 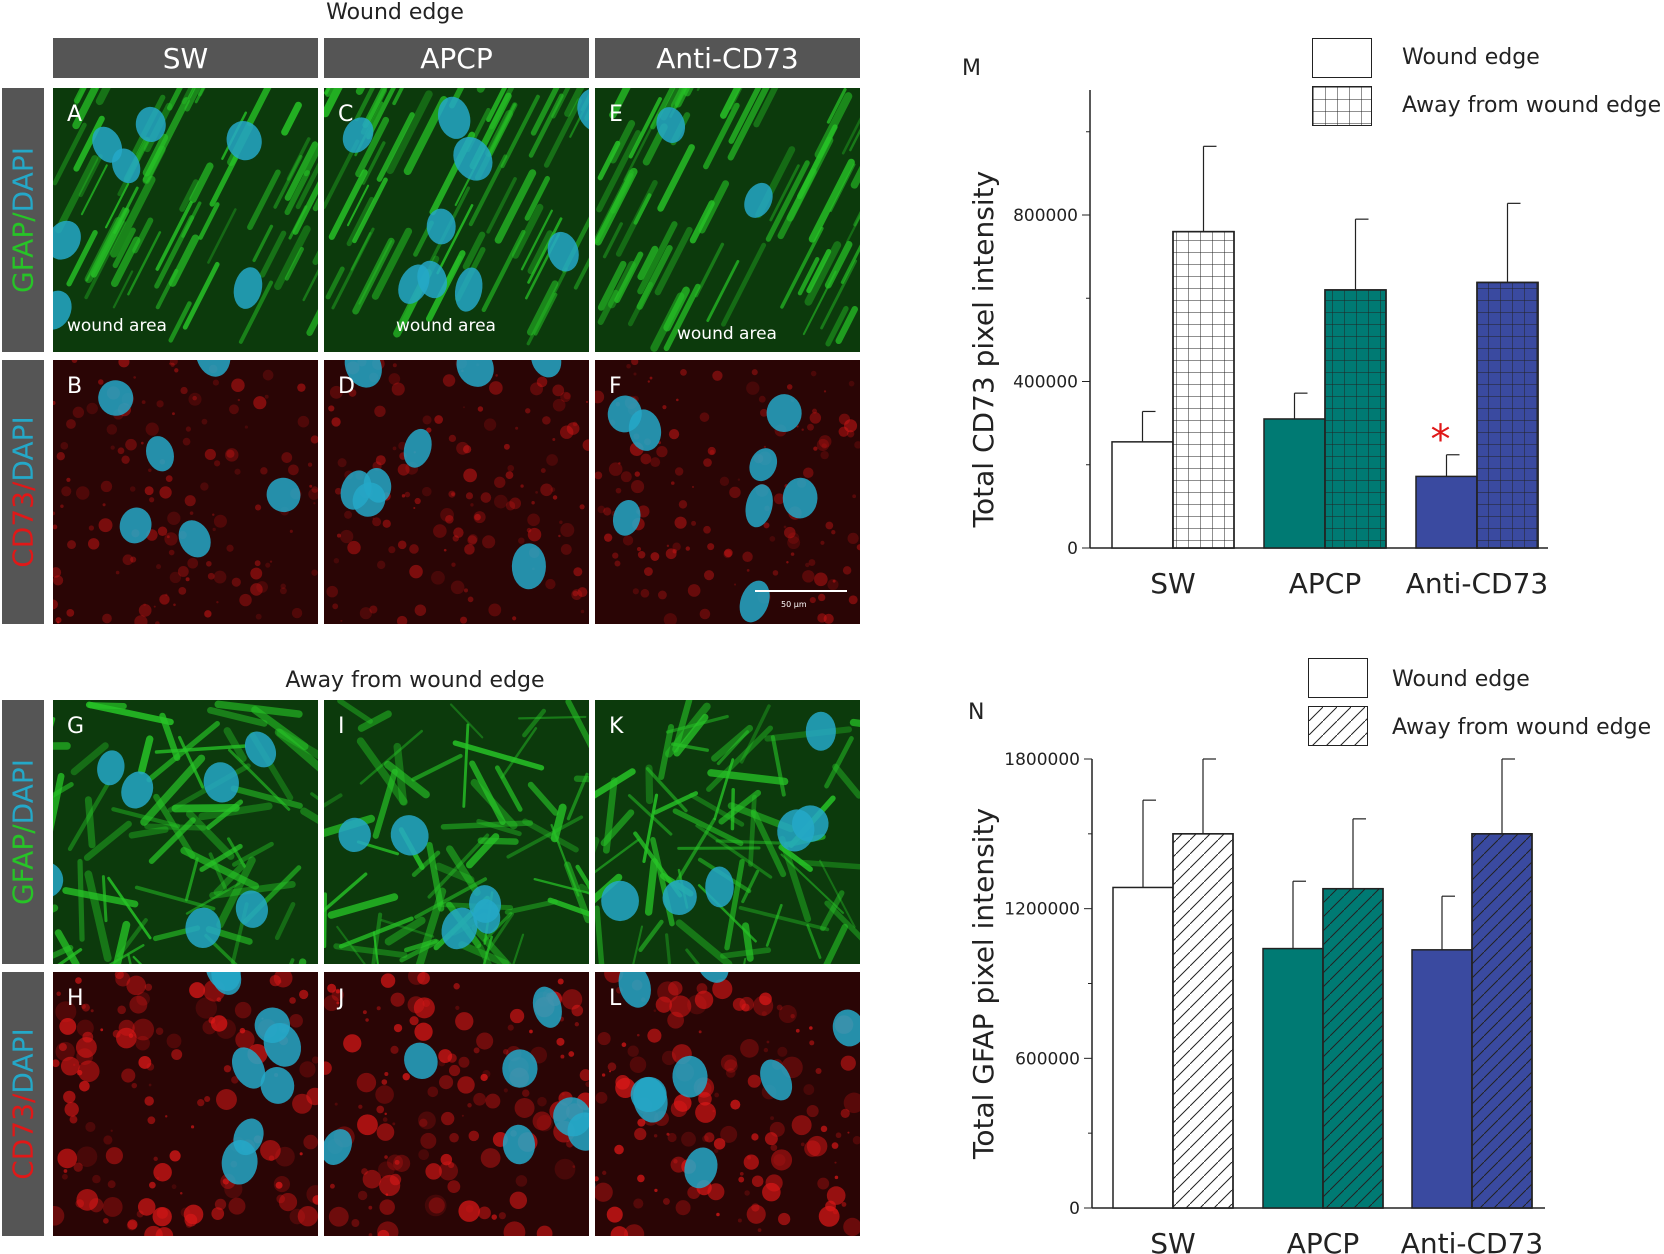 I want to click on micrograph-panel: I, so click(x=456, y=832).